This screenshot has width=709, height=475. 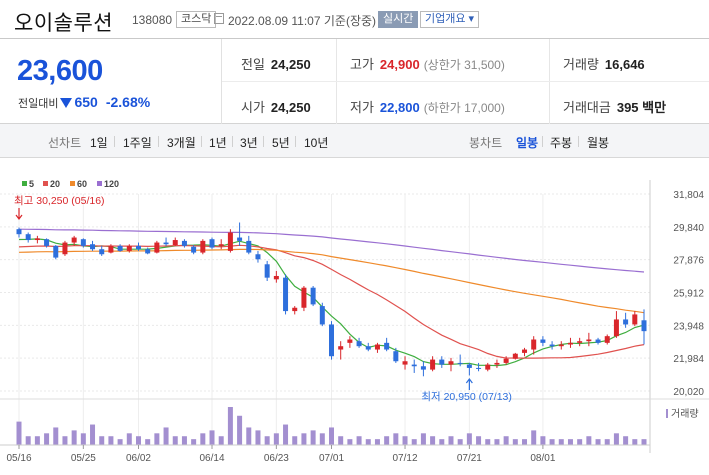 What do you see at coordinates (276, 458) in the screenshot?
I see `x-tick-label: 06/23` at bounding box center [276, 458].